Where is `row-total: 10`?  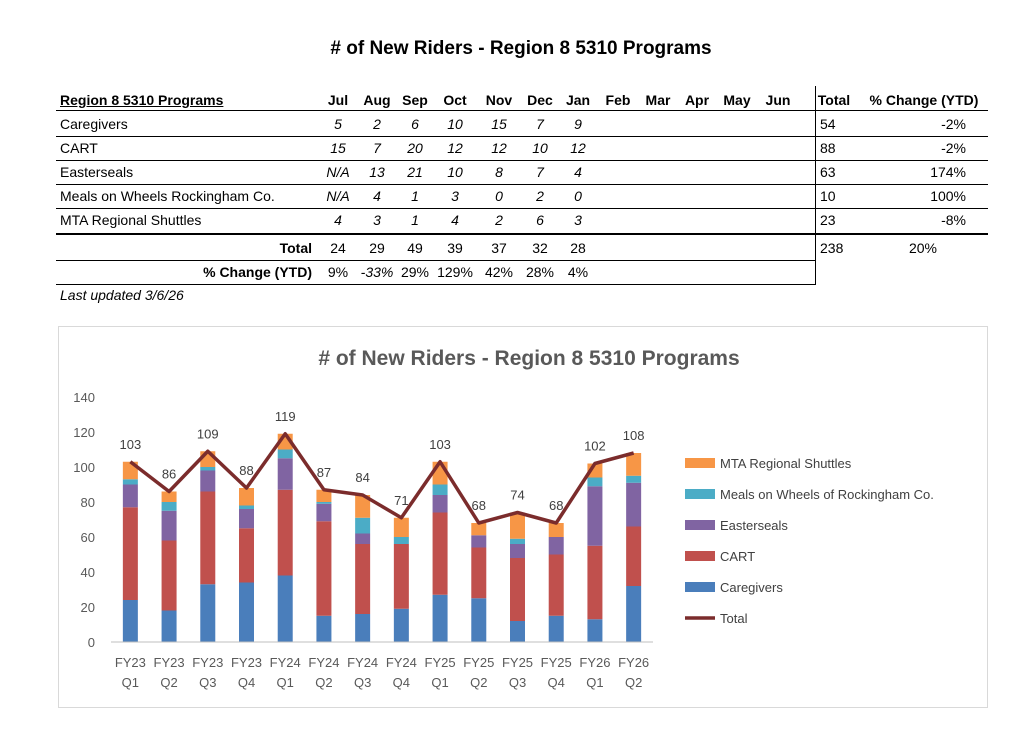 row-total: 10 is located at coordinates (828, 196).